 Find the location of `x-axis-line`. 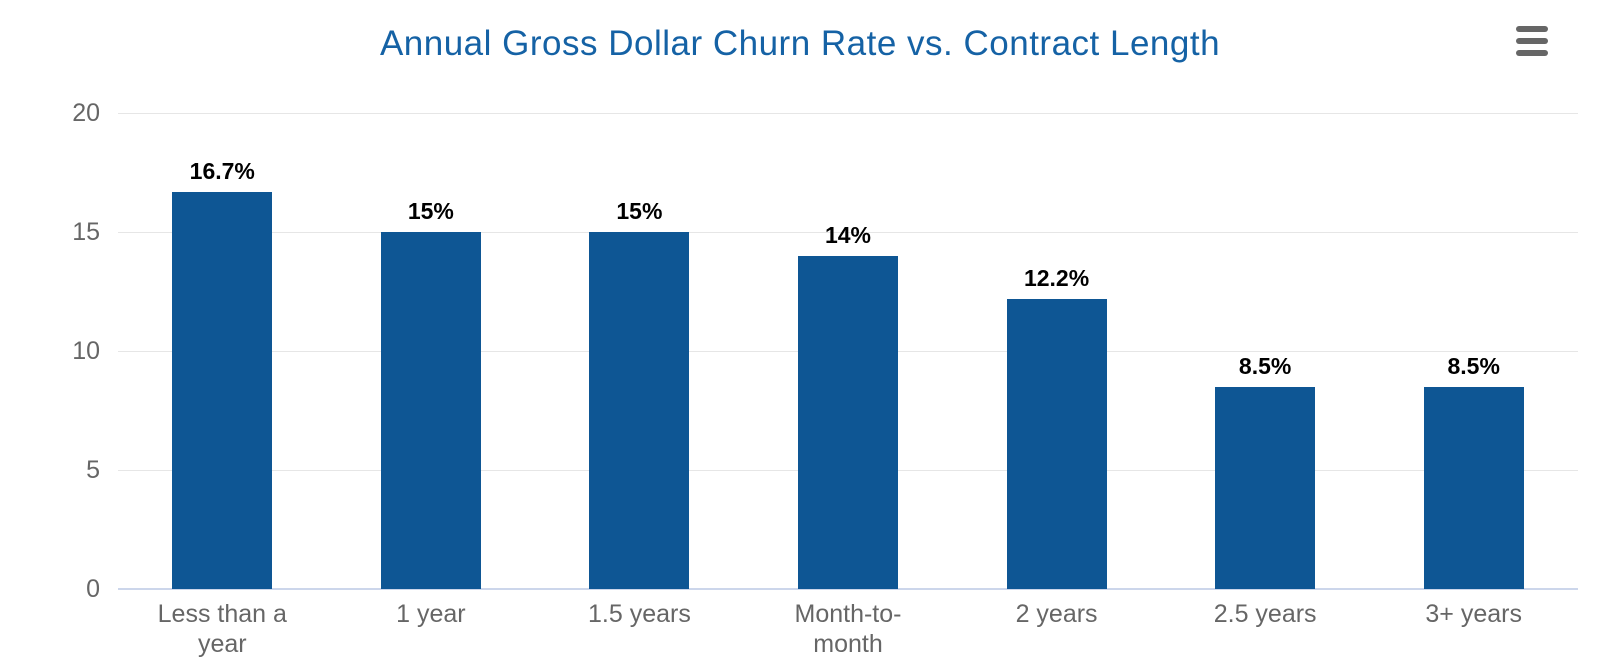

x-axis-line is located at coordinates (848, 589).